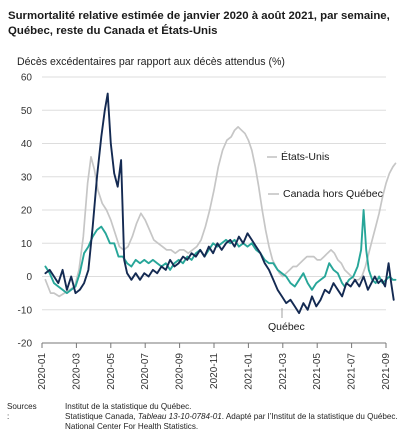 The width and height of the screenshot is (400, 435). Describe the element at coordinates (111, 371) in the screenshot. I see `x-tick-label: 2020-05` at that location.